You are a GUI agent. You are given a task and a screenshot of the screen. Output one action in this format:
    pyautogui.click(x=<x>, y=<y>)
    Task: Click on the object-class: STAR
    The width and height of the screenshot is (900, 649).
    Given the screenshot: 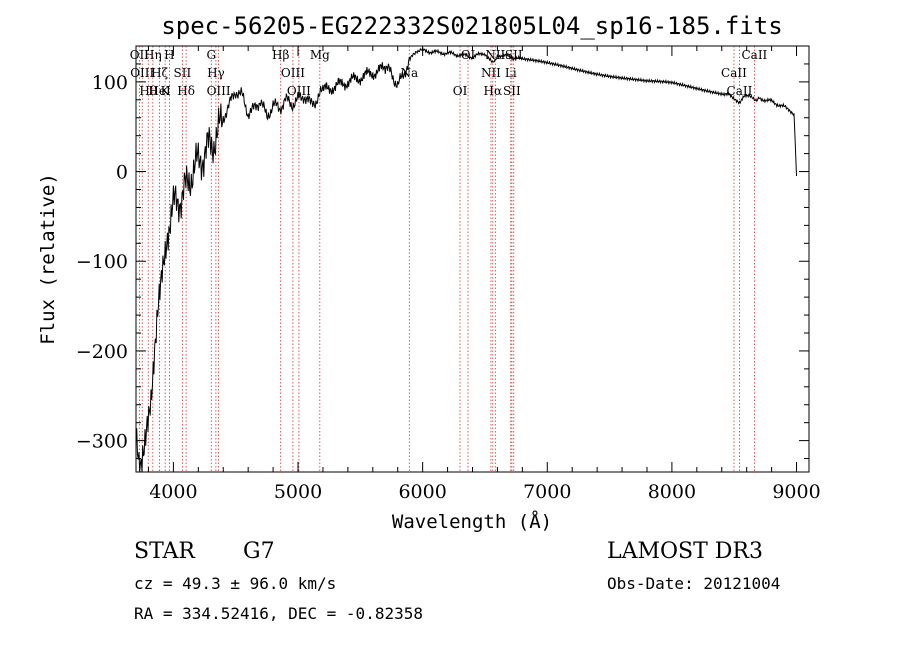 What is the action you would take?
    pyautogui.click(x=164, y=551)
    